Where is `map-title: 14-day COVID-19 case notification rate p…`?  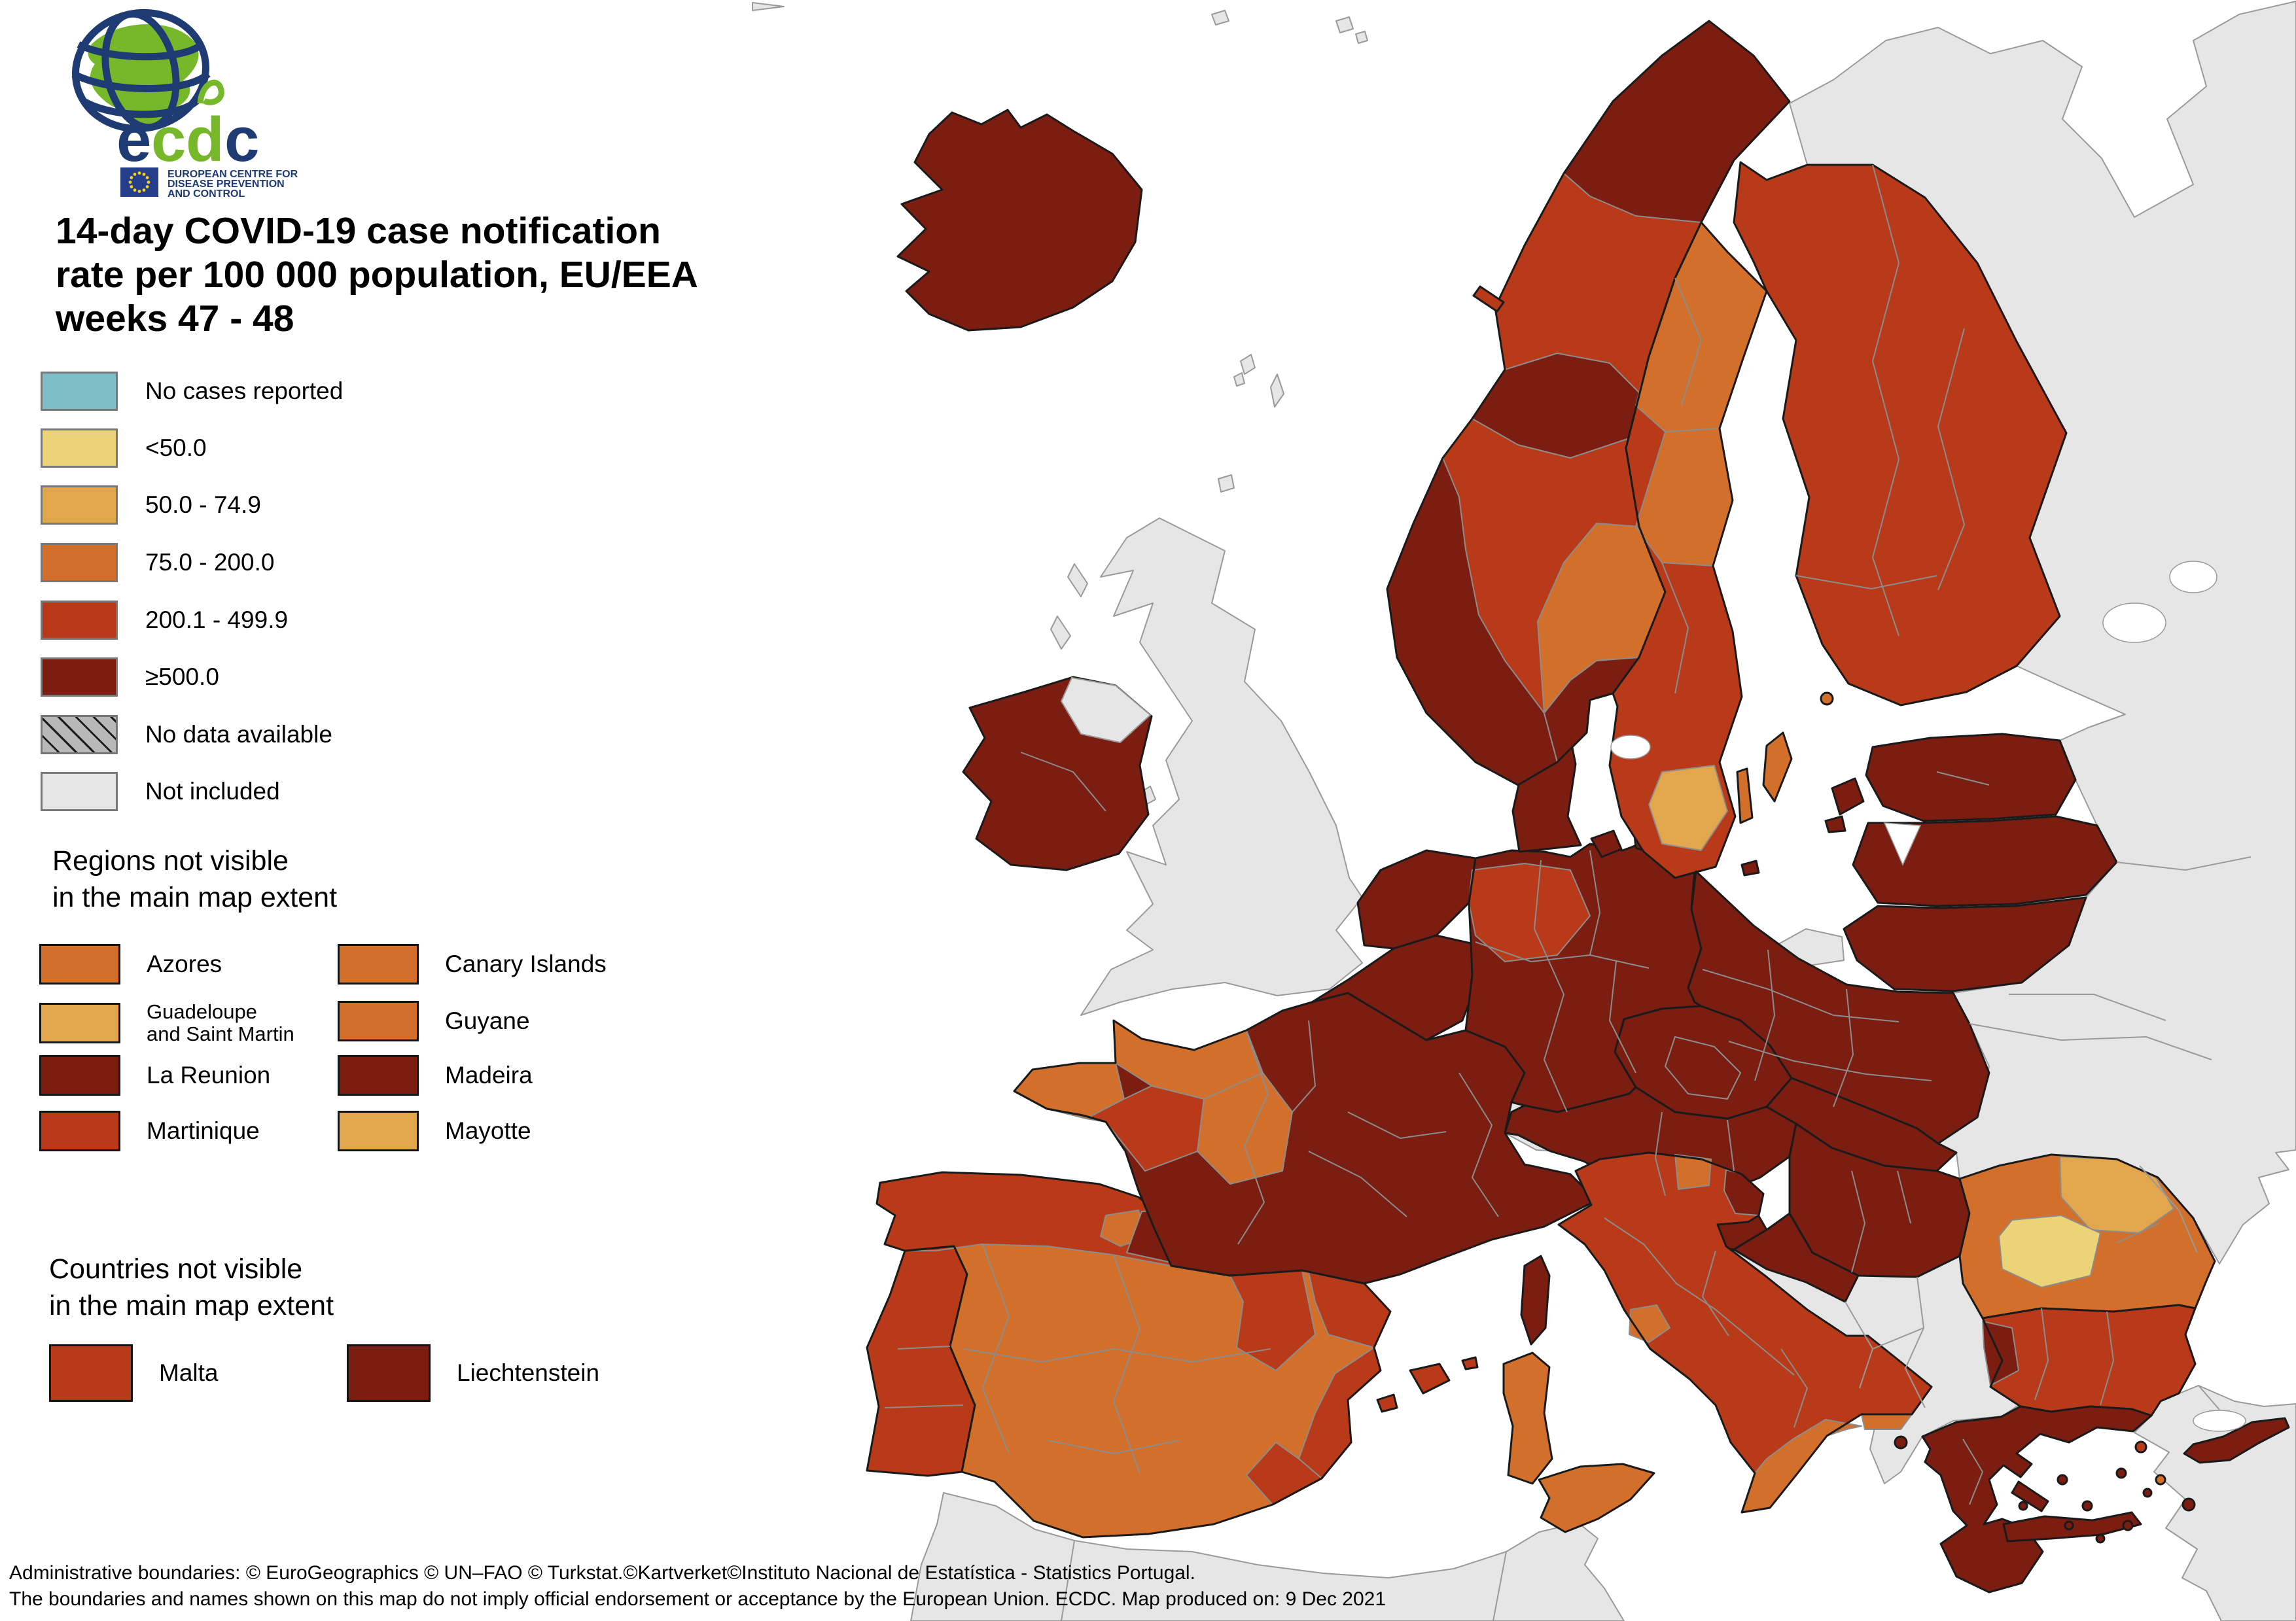
map-title: 14-day COVID-19 case notification rate p… is located at coordinates (377, 275).